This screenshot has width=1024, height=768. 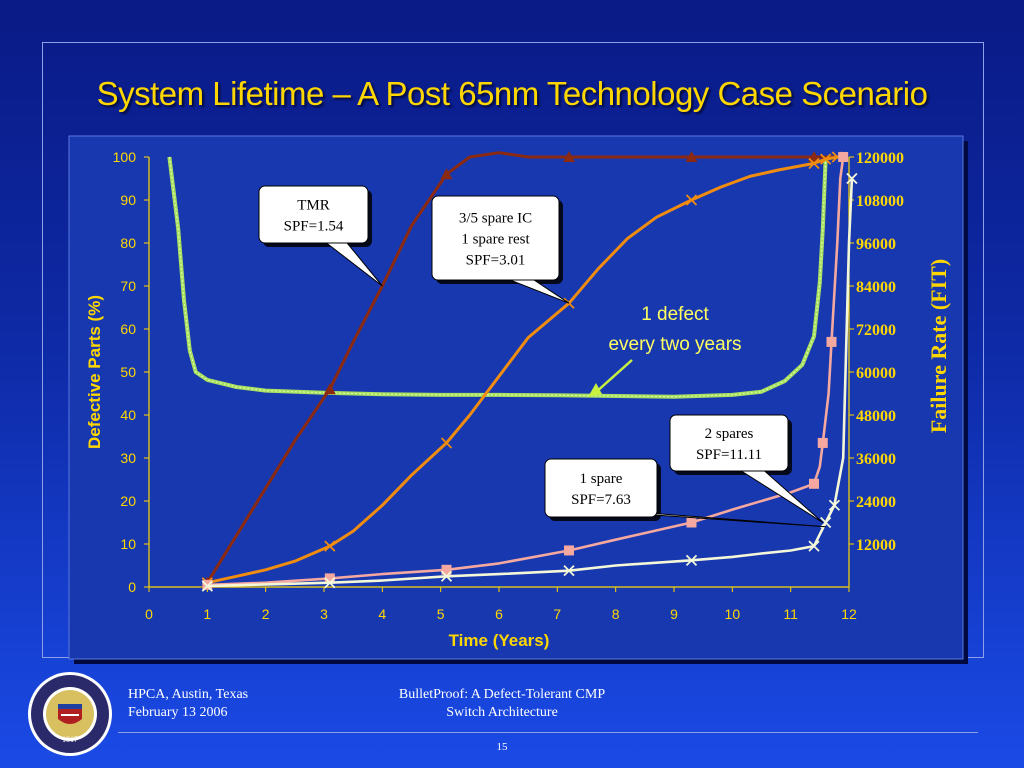 What do you see at coordinates (849, 614) in the screenshot?
I see `x-tick-label: 12` at bounding box center [849, 614].